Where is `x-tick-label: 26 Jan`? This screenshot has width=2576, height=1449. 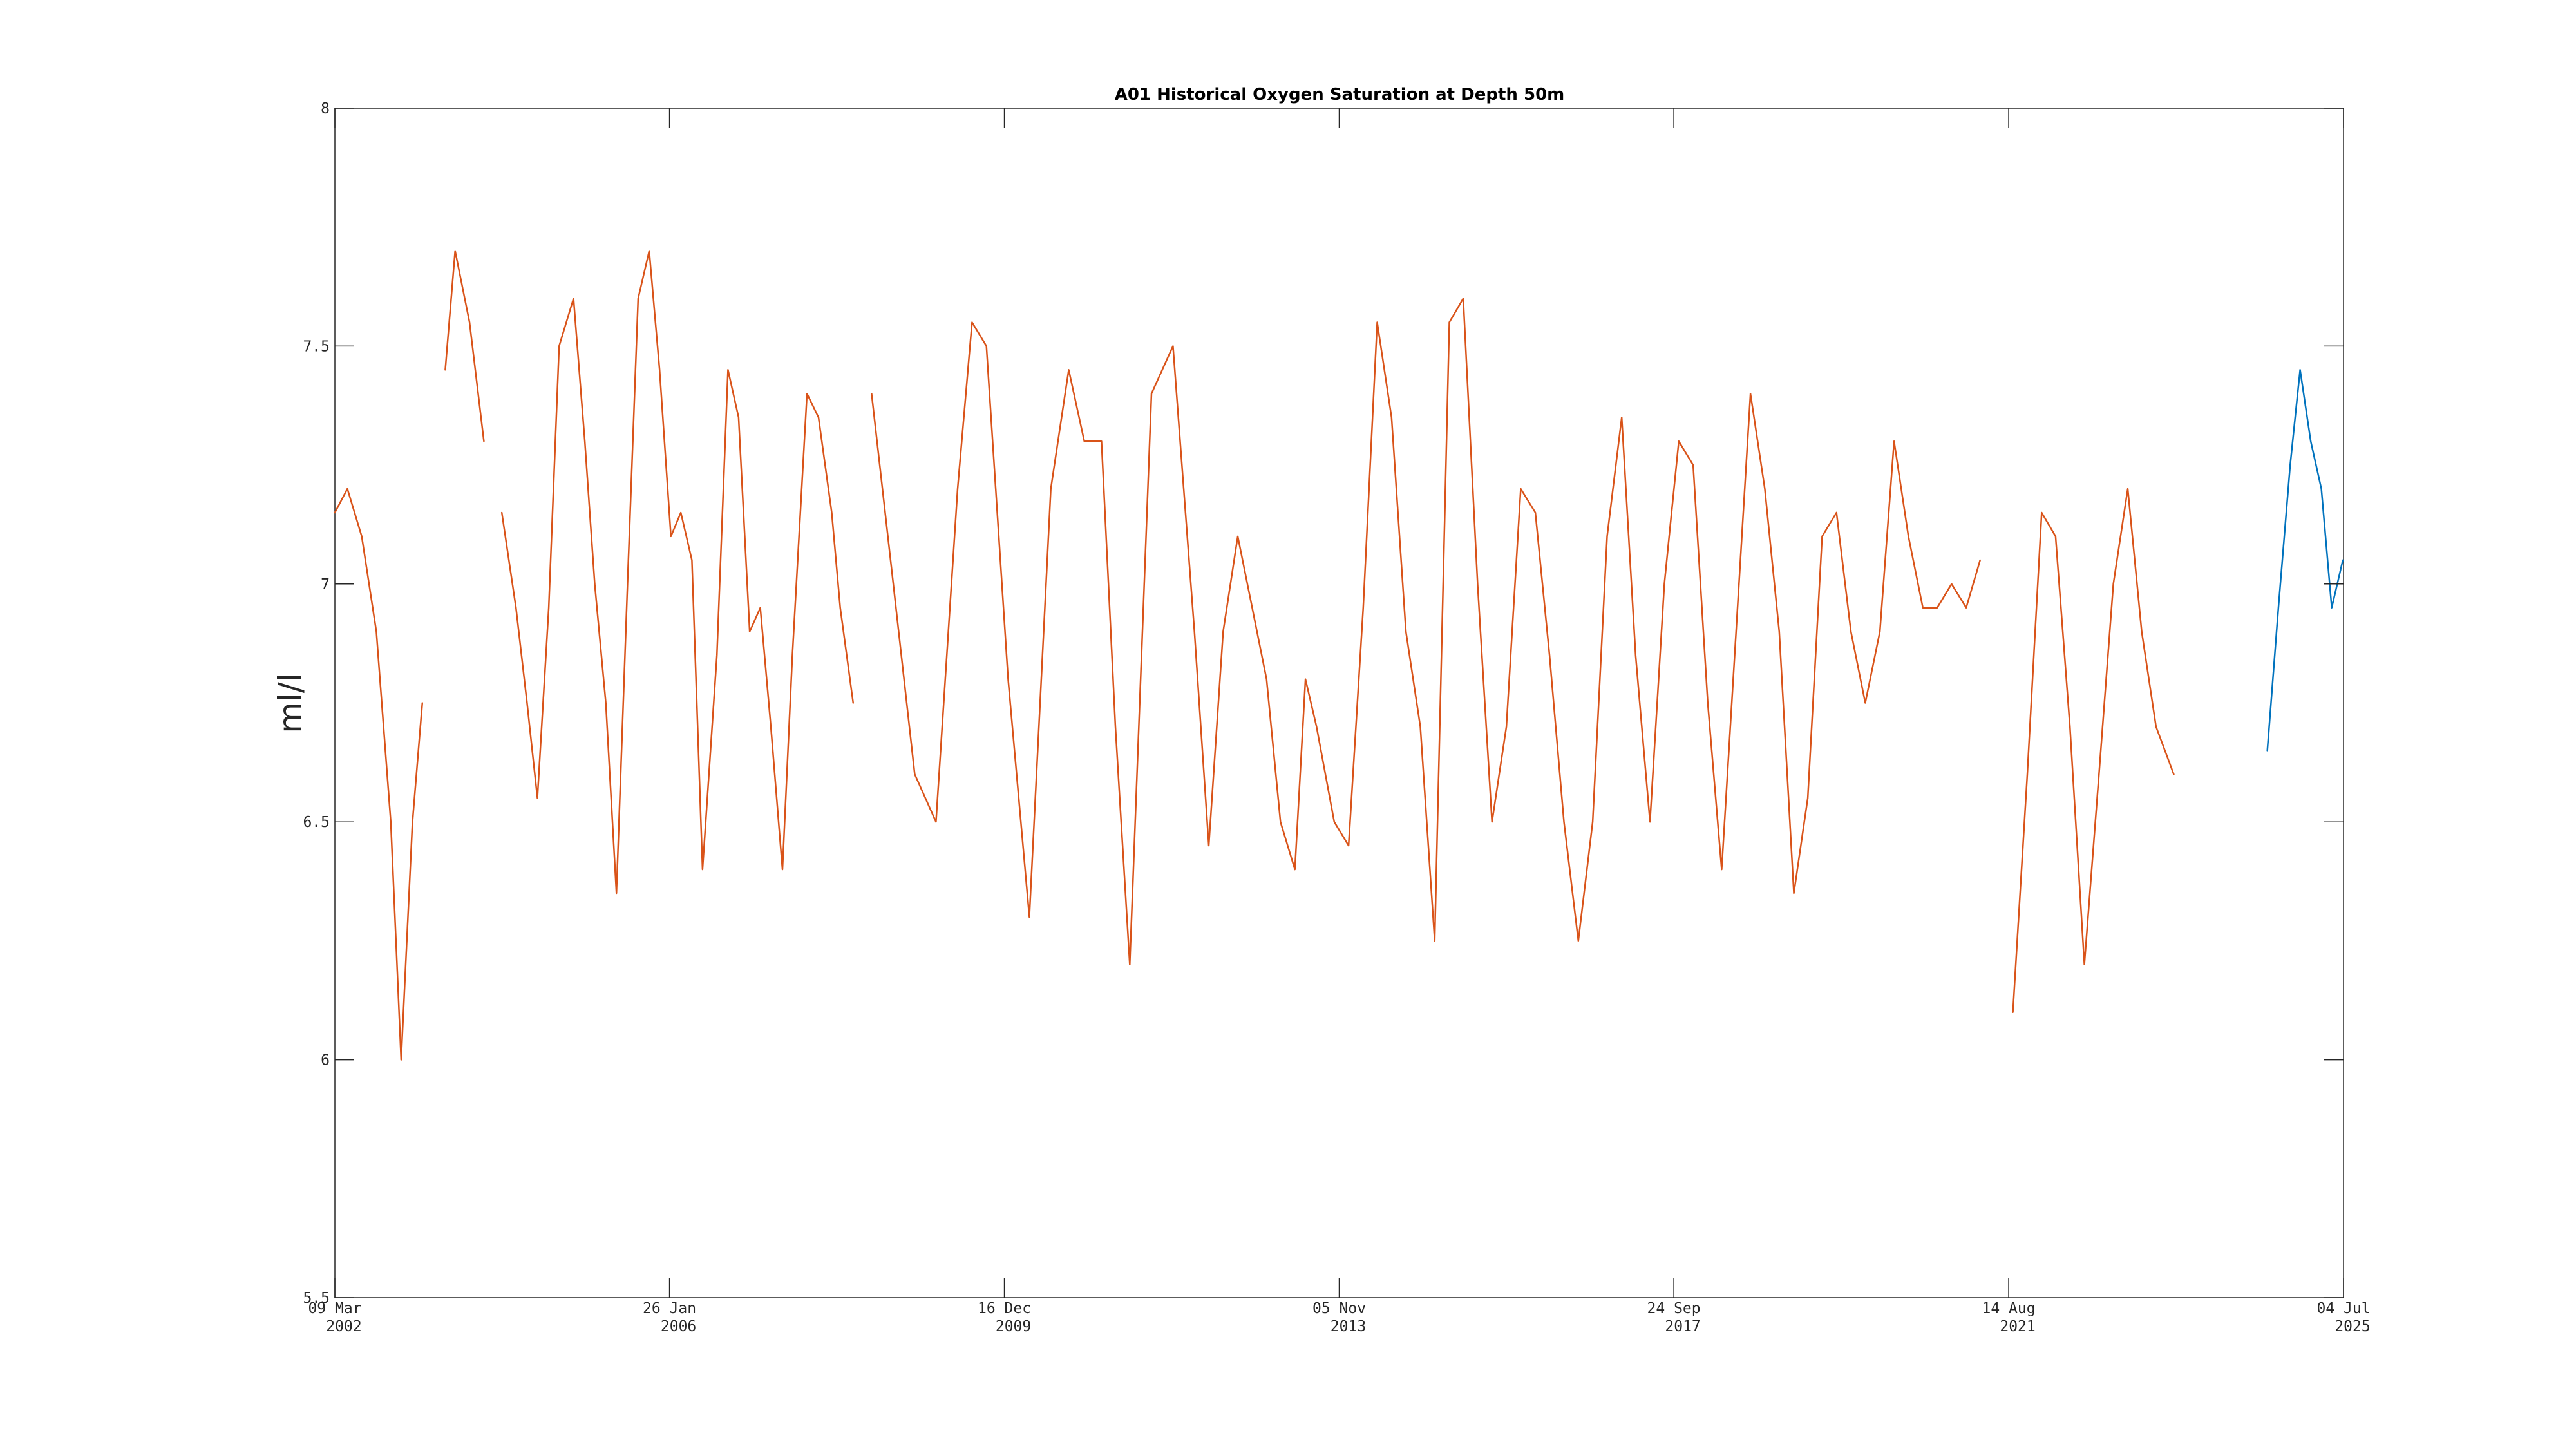 x-tick-label: 26 Jan is located at coordinates (669, 1308).